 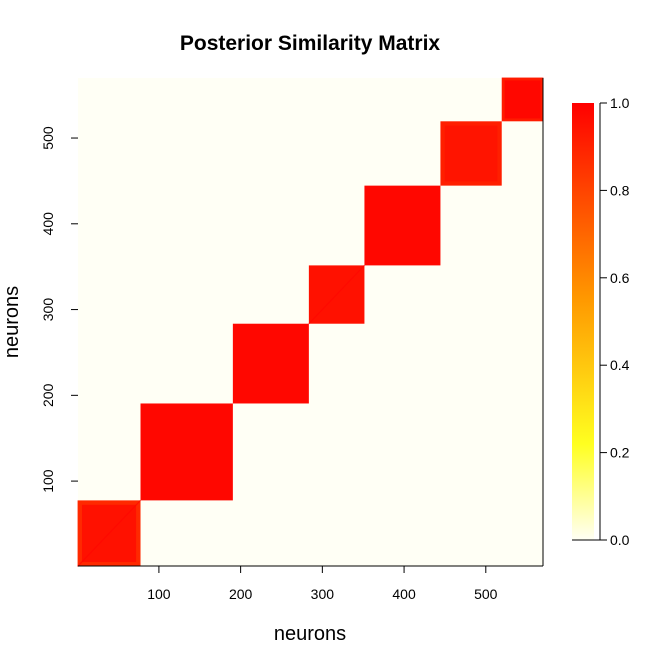 I want to click on x-axis-label: neurons, so click(x=310, y=634).